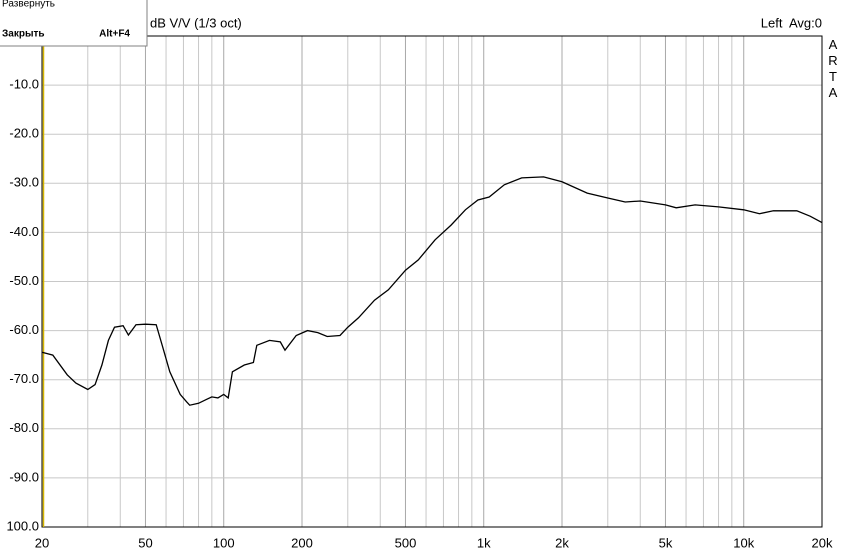  What do you see at coordinates (28, 5) in the screenshot?
I see `menu-item: Развернуть` at bounding box center [28, 5].